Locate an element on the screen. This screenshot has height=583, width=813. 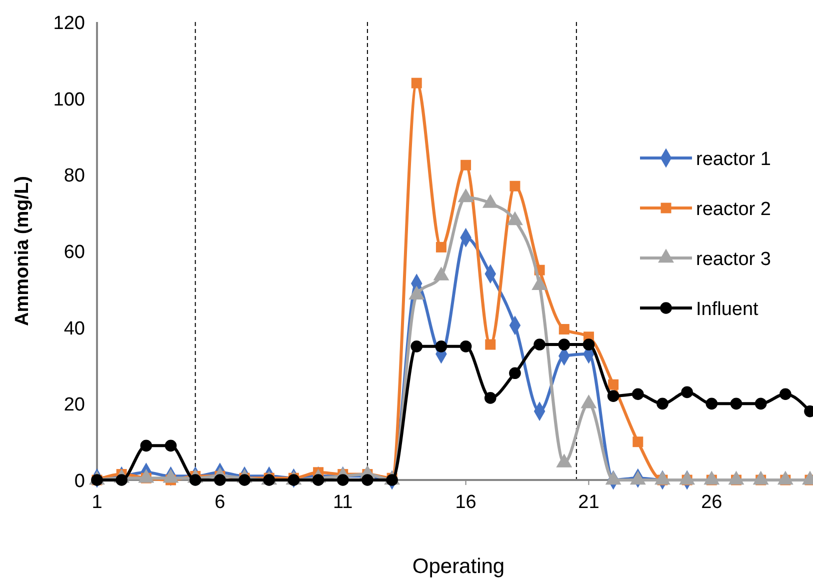
y-tick-label: 100 is located at coordinates (69, 99).